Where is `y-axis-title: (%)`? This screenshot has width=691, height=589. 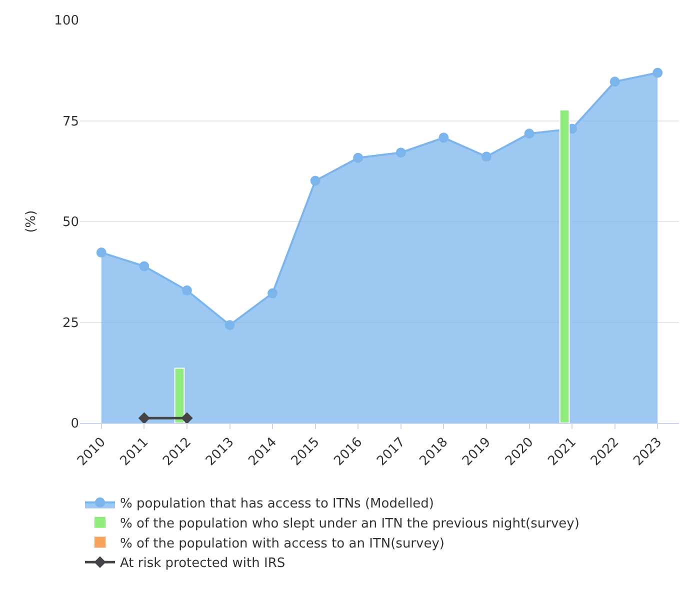 y-axis-title: (%) is located at coordinates (32, 221).